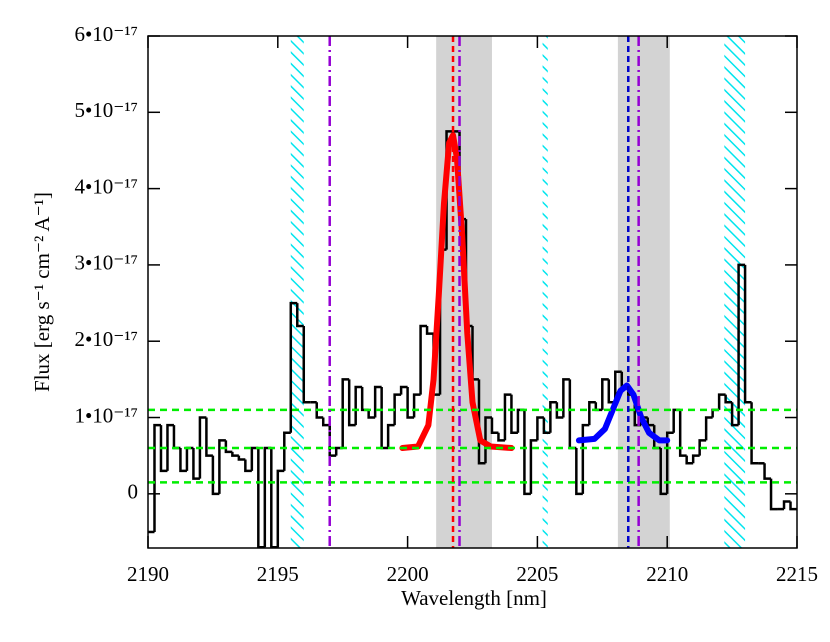  Describe the element at coordinates (474, 598) in the screenshot. I see `x-axis-title: Wavelength [nm]` at that location.